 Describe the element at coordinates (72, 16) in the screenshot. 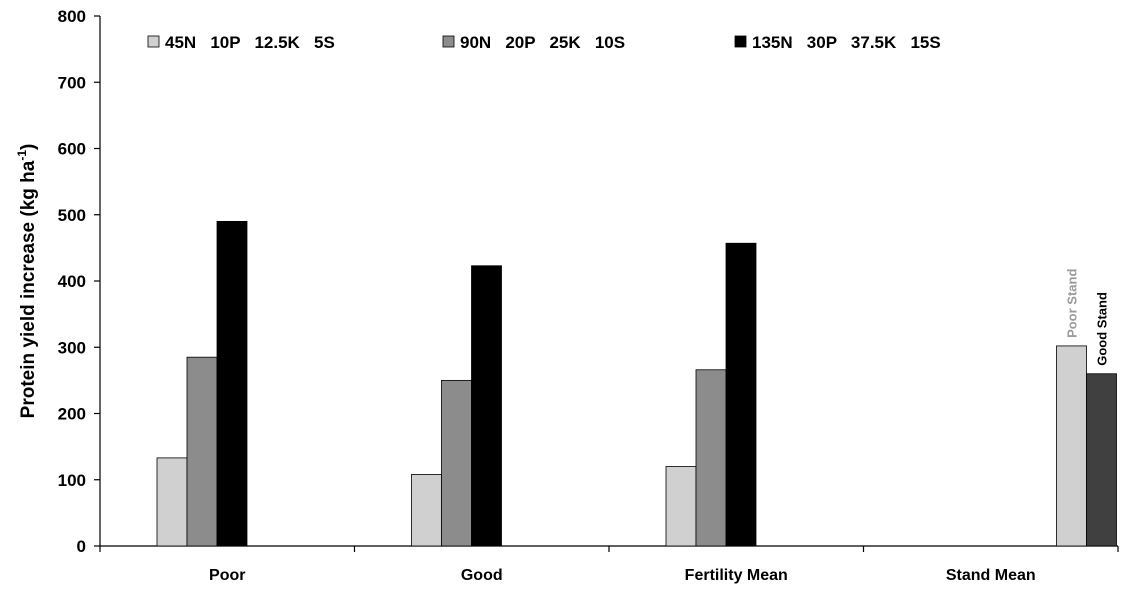

I see `y-tick-label: 800` at that location.